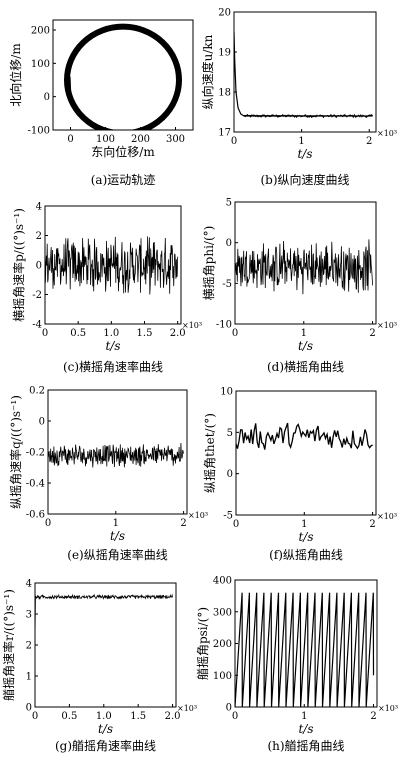  I want to click on y-axis-label: 横摇角速率p/((°)s⁻¹), so click(18, 265).